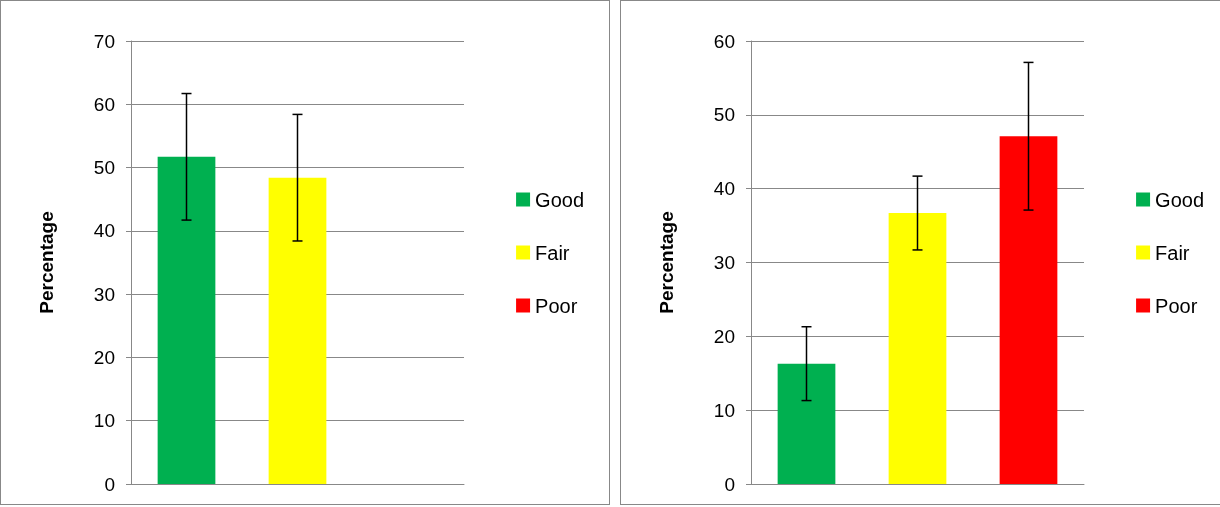 This screenshot has width=1220, height=507. Describe the element at coordinates (104, 41) in the screenshot. I see `y-tick-label: 70` at that location.